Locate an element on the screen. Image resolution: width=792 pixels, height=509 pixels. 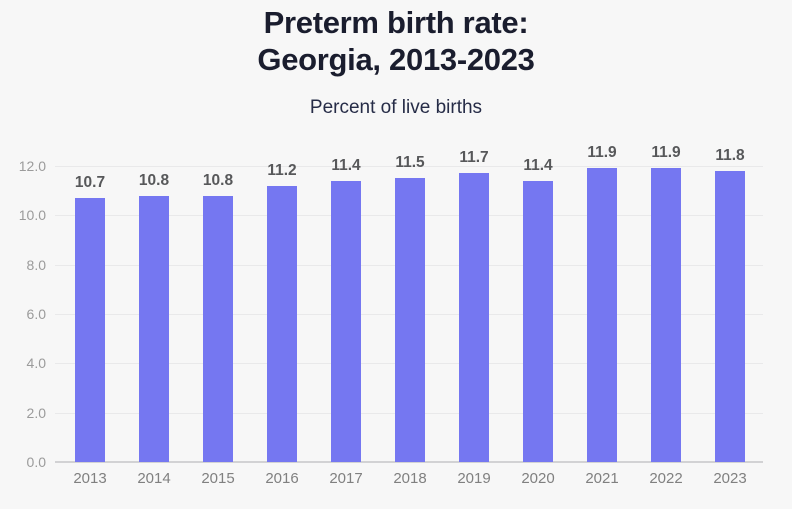
x-axis-tick-label: 2015 is located at coordinates (218, 478).